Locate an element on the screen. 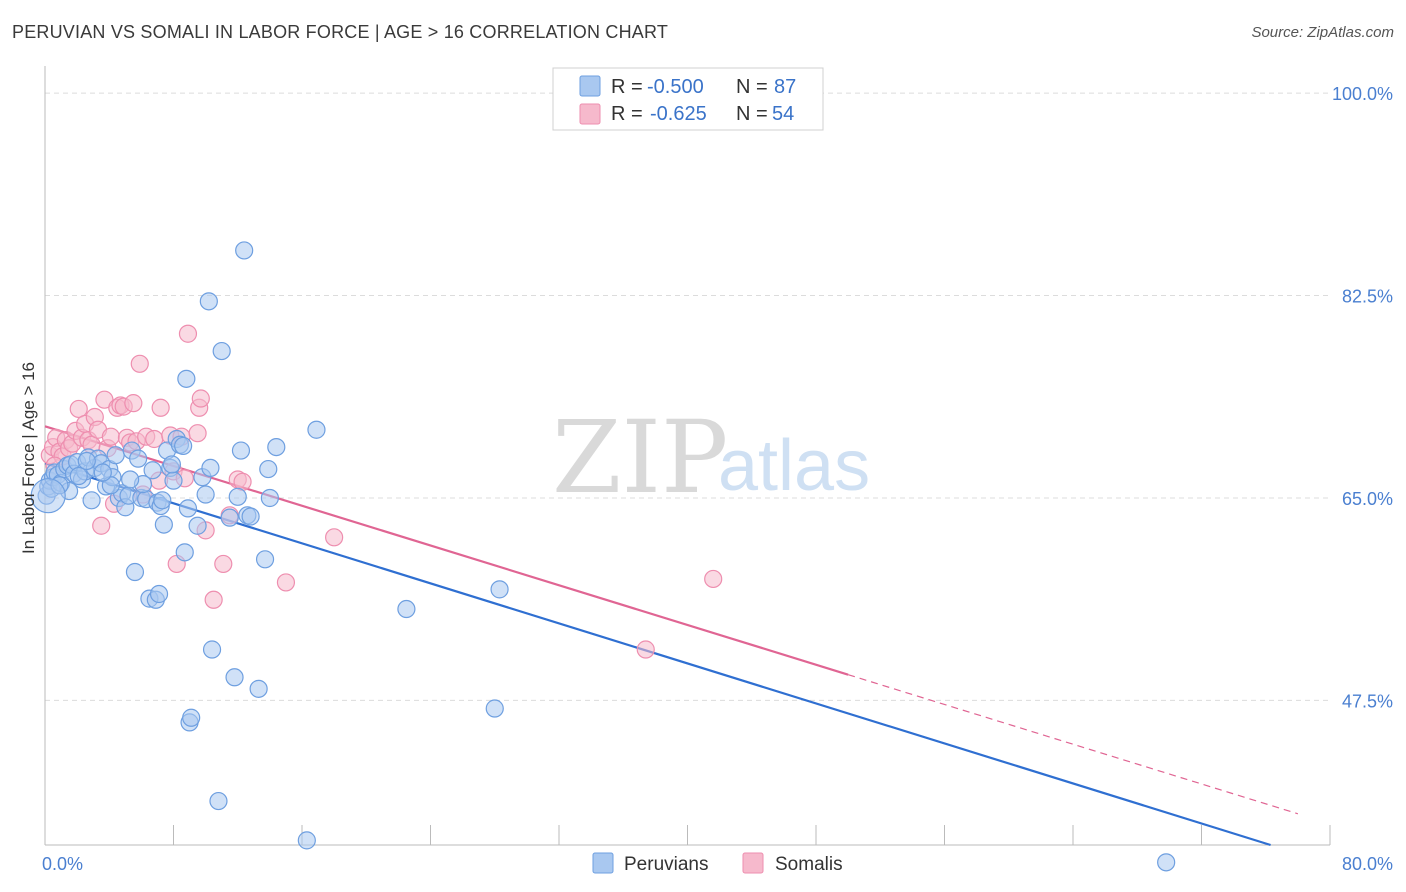 This screenshot has width=1406, height=892. legend-n-value-somalis: 54 is located at coordinates (783, 114).